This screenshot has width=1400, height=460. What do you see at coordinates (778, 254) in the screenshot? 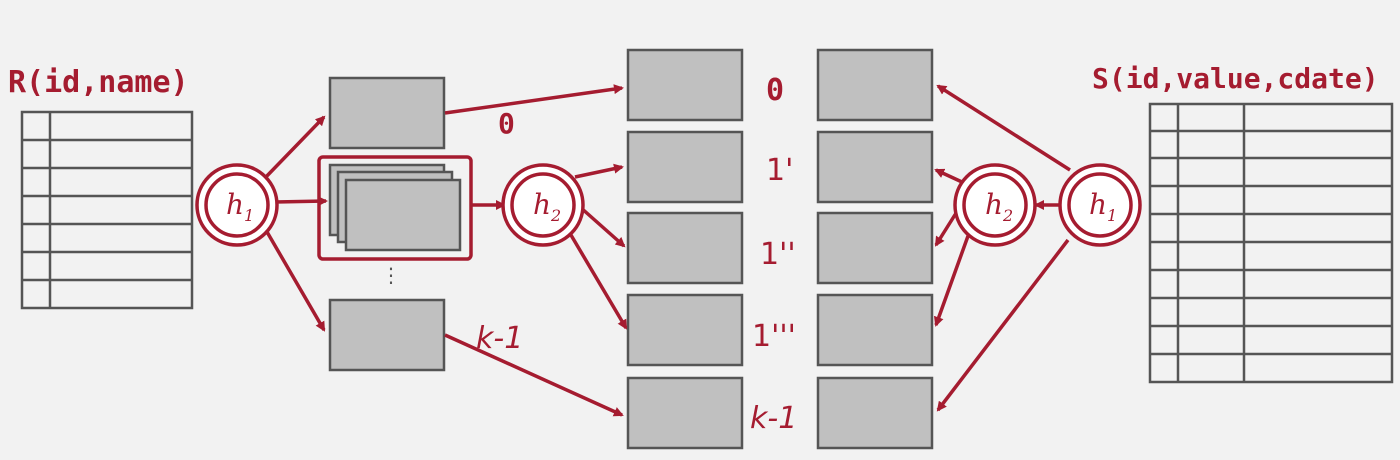
I see `bucket-label-1pp: 1''` at bounding box center [778, 254].